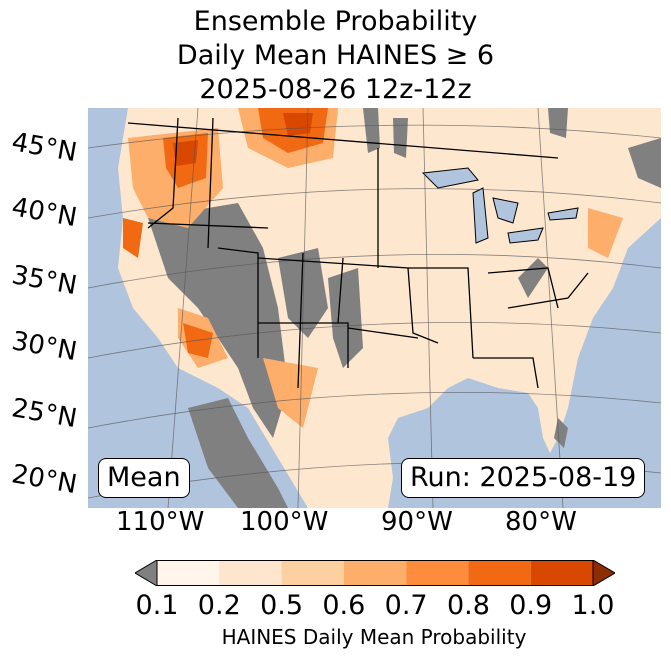 Image resolution: width=671 pixels, height=658 pixels. I want to click on chart-title-line3: 2025-08-26 12z-12z, so click(335, 89).